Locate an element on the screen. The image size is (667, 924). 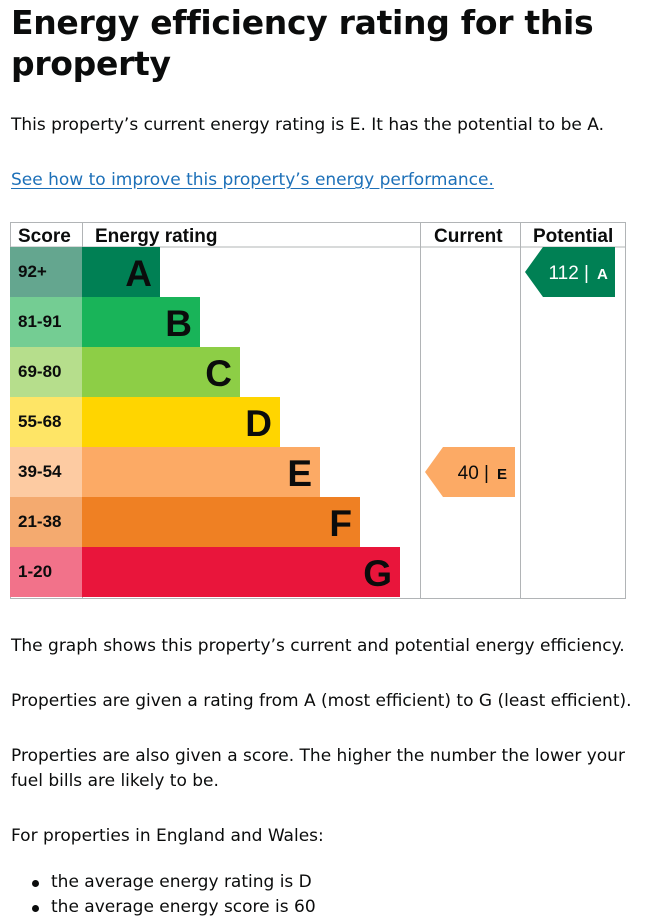
potential-score-label: 112 | is located at coordinates (568, 273).